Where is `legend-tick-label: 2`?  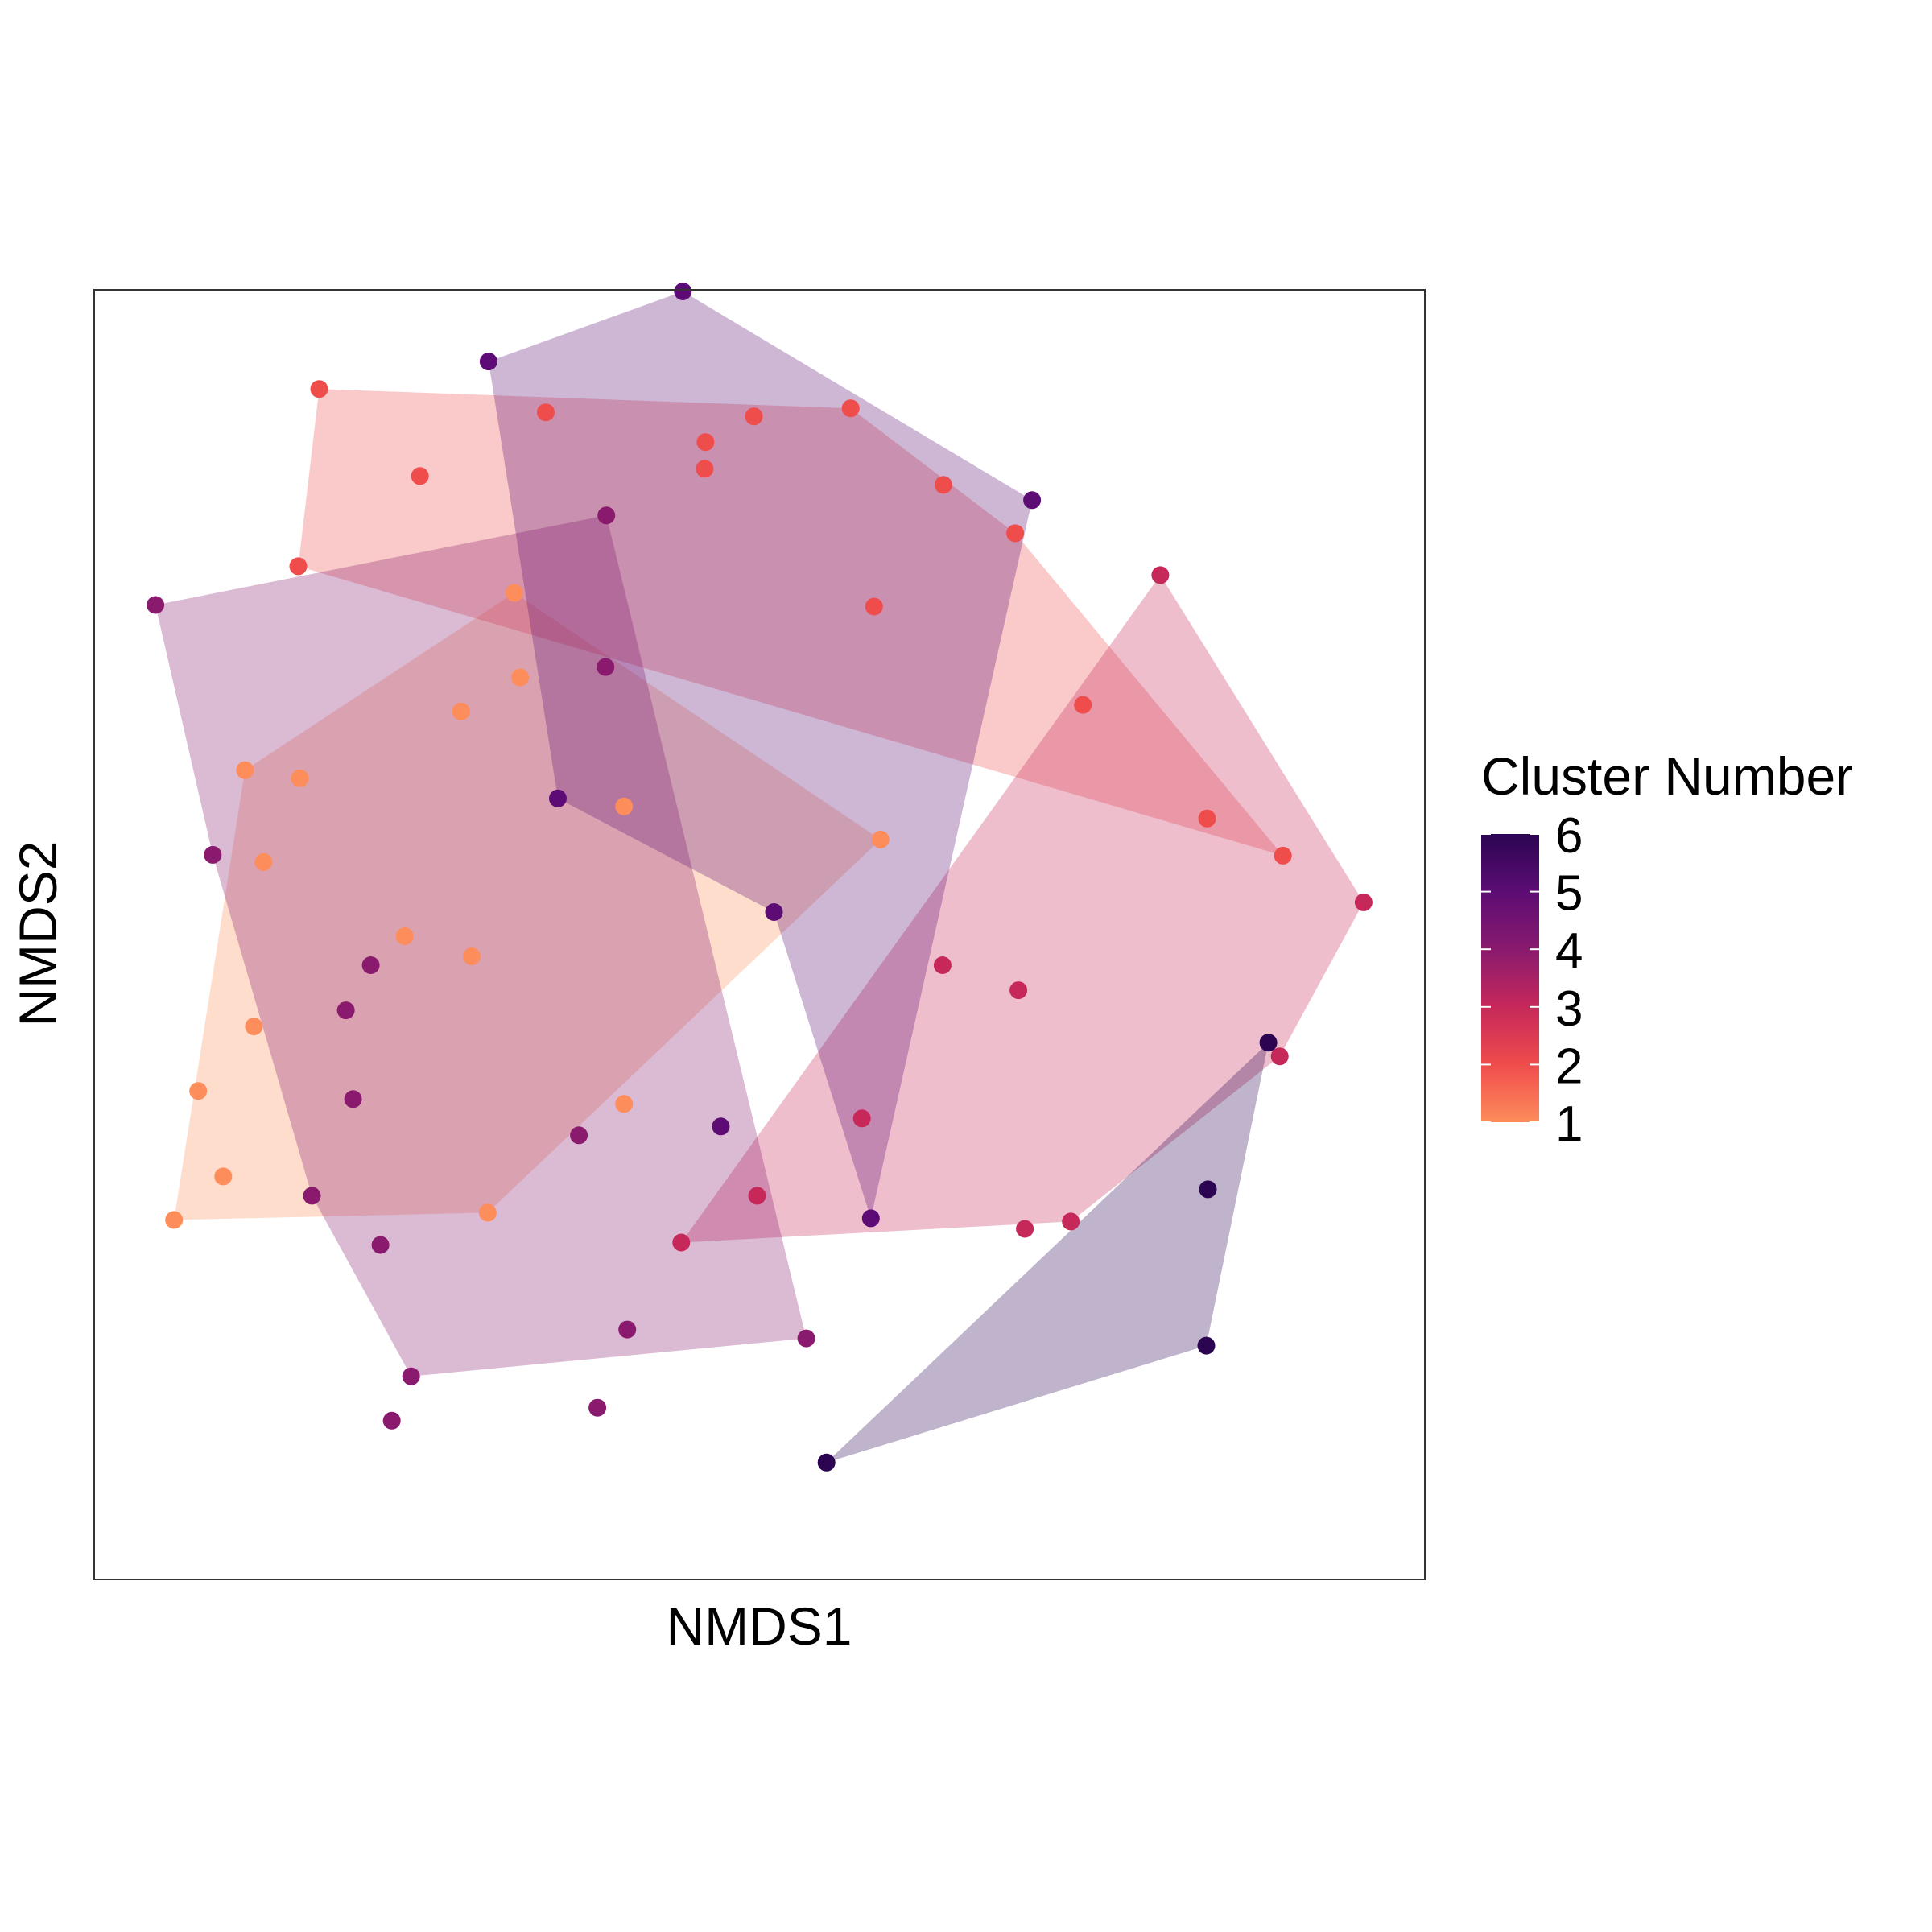 legend-tick-label: 2 is located at coordinates (1569, 1066).